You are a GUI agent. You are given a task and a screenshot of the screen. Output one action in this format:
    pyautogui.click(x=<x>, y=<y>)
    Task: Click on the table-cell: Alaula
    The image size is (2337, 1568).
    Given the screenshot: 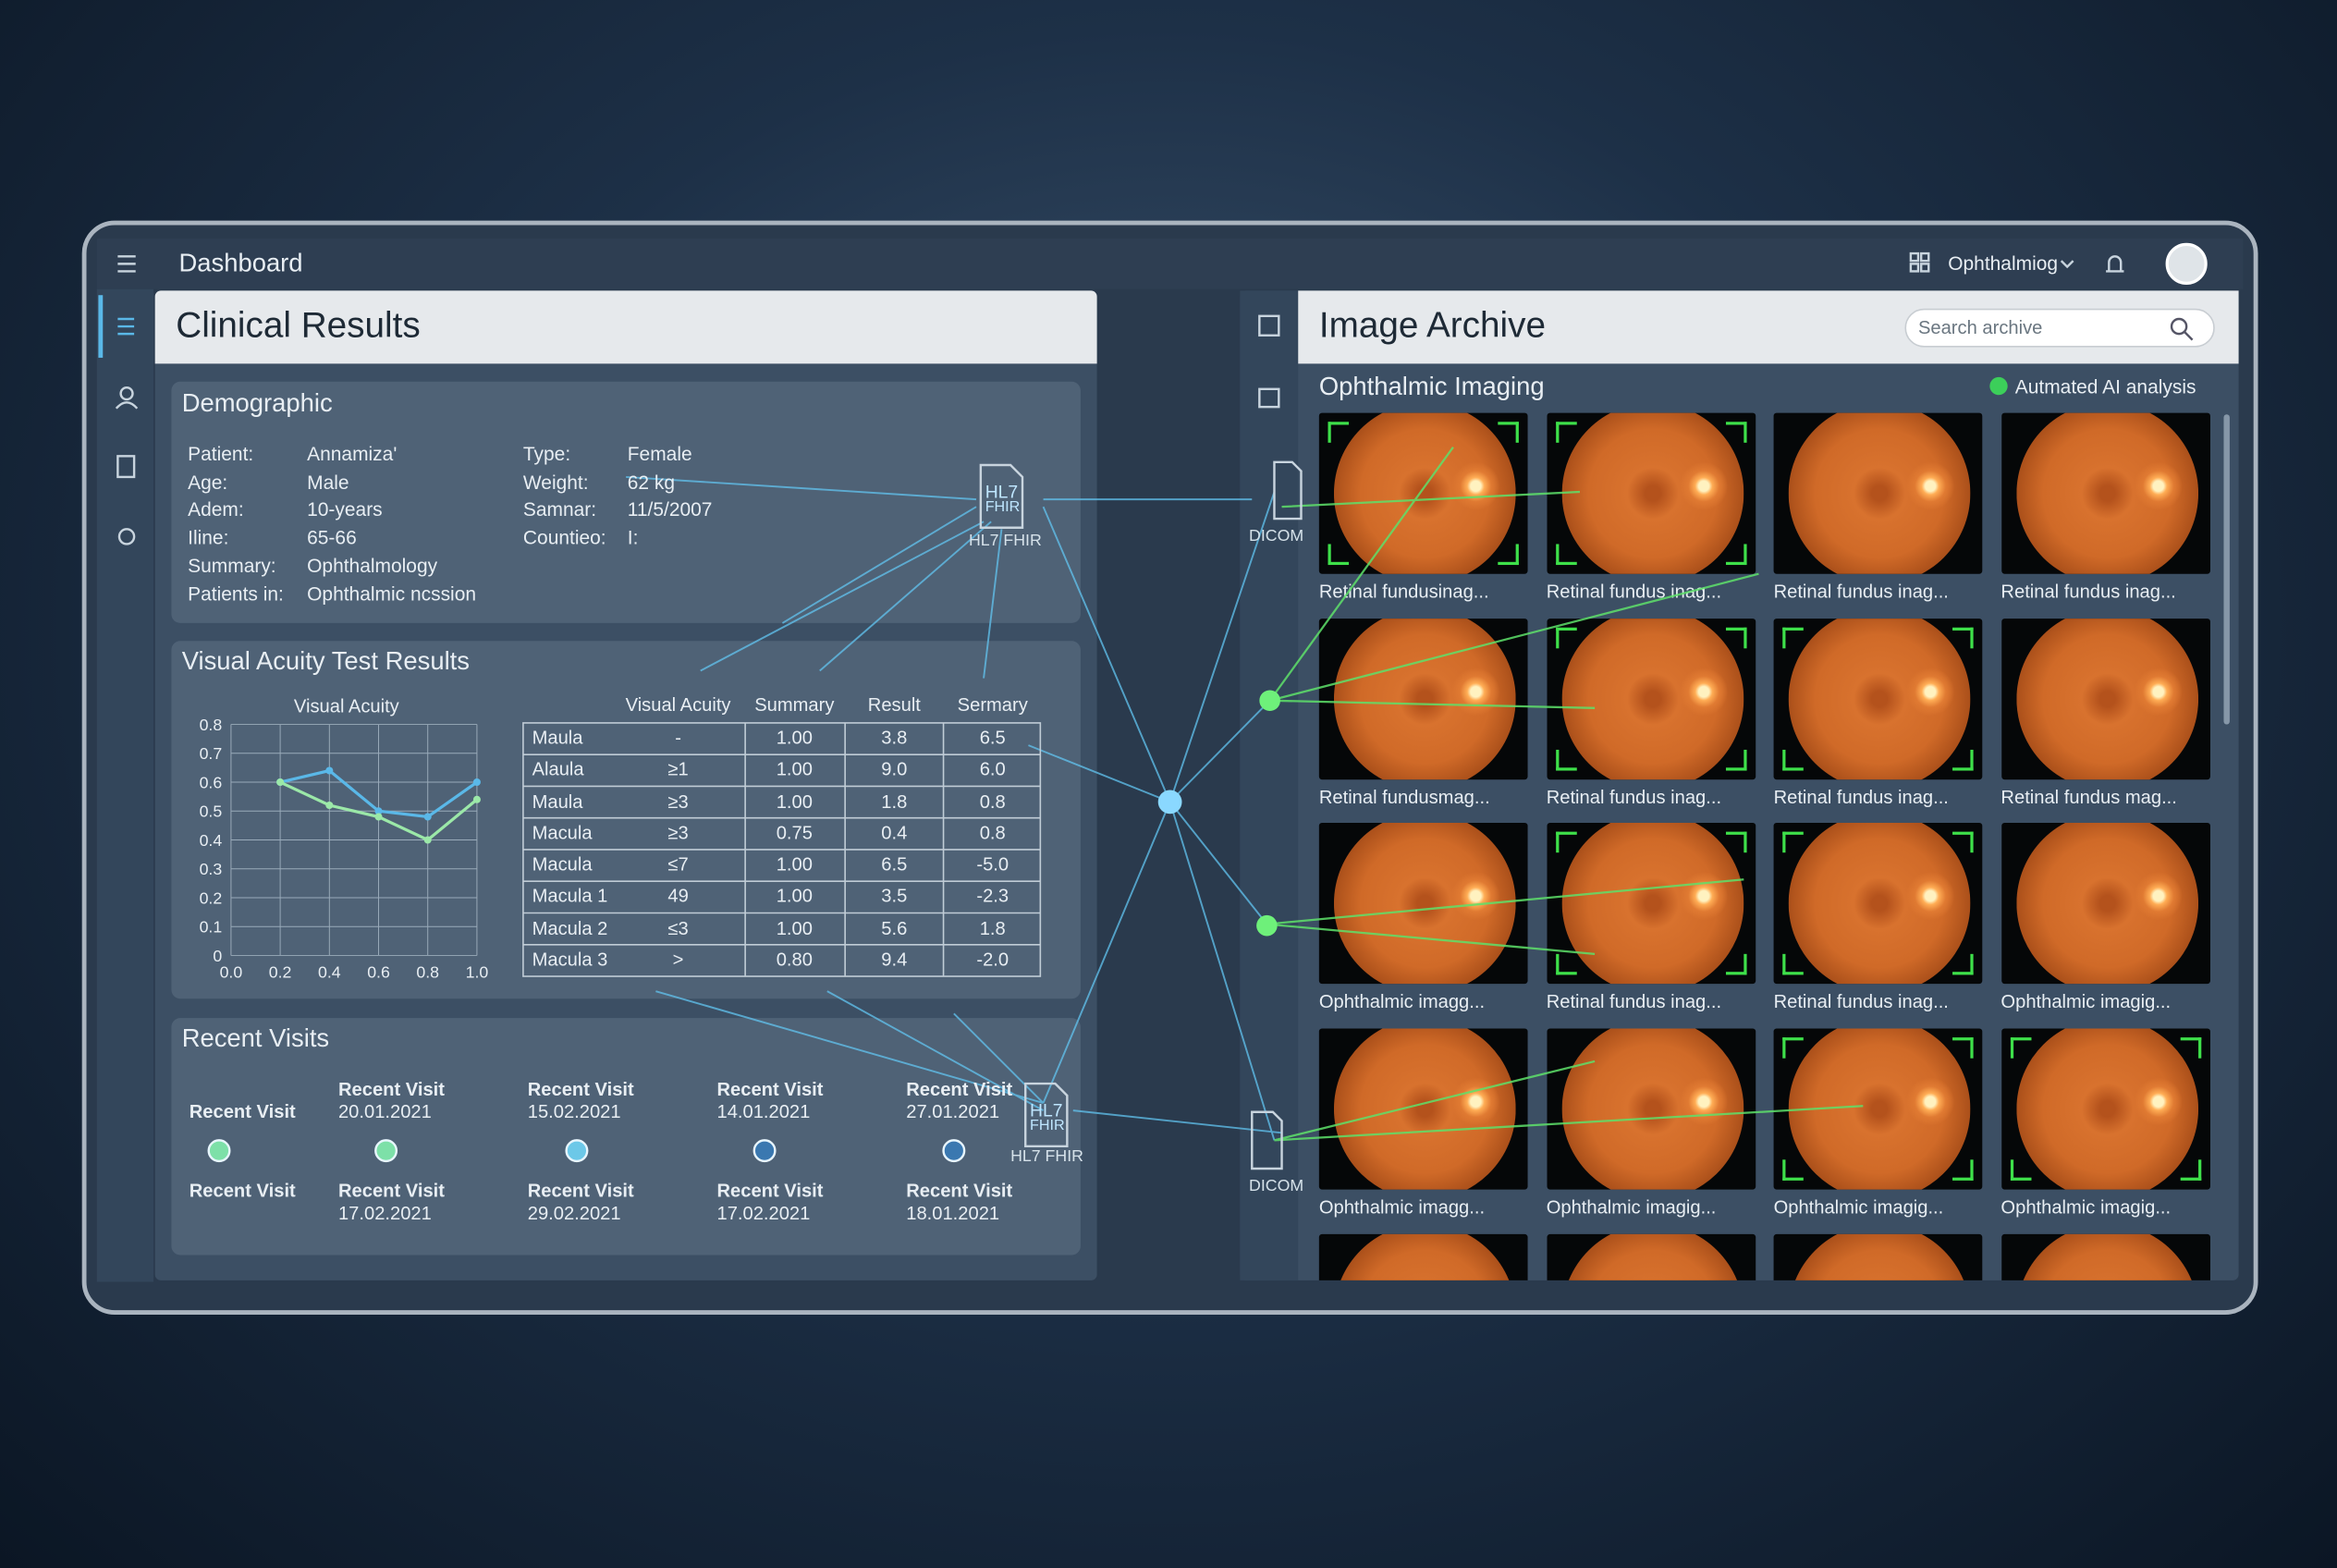 What is the action you would take?
    pyautogui.click(x=558, y=769)
    